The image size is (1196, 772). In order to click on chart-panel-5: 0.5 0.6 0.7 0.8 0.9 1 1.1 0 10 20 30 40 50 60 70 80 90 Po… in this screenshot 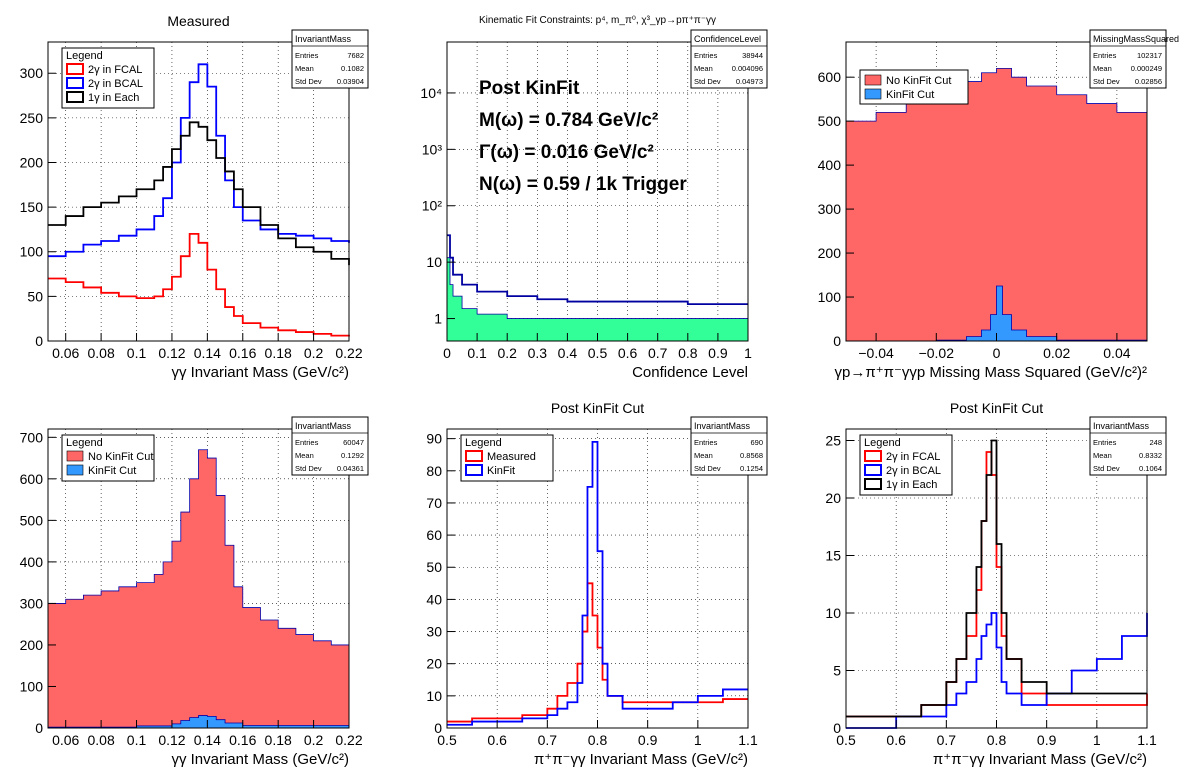, I will do `click(597, 584)`.